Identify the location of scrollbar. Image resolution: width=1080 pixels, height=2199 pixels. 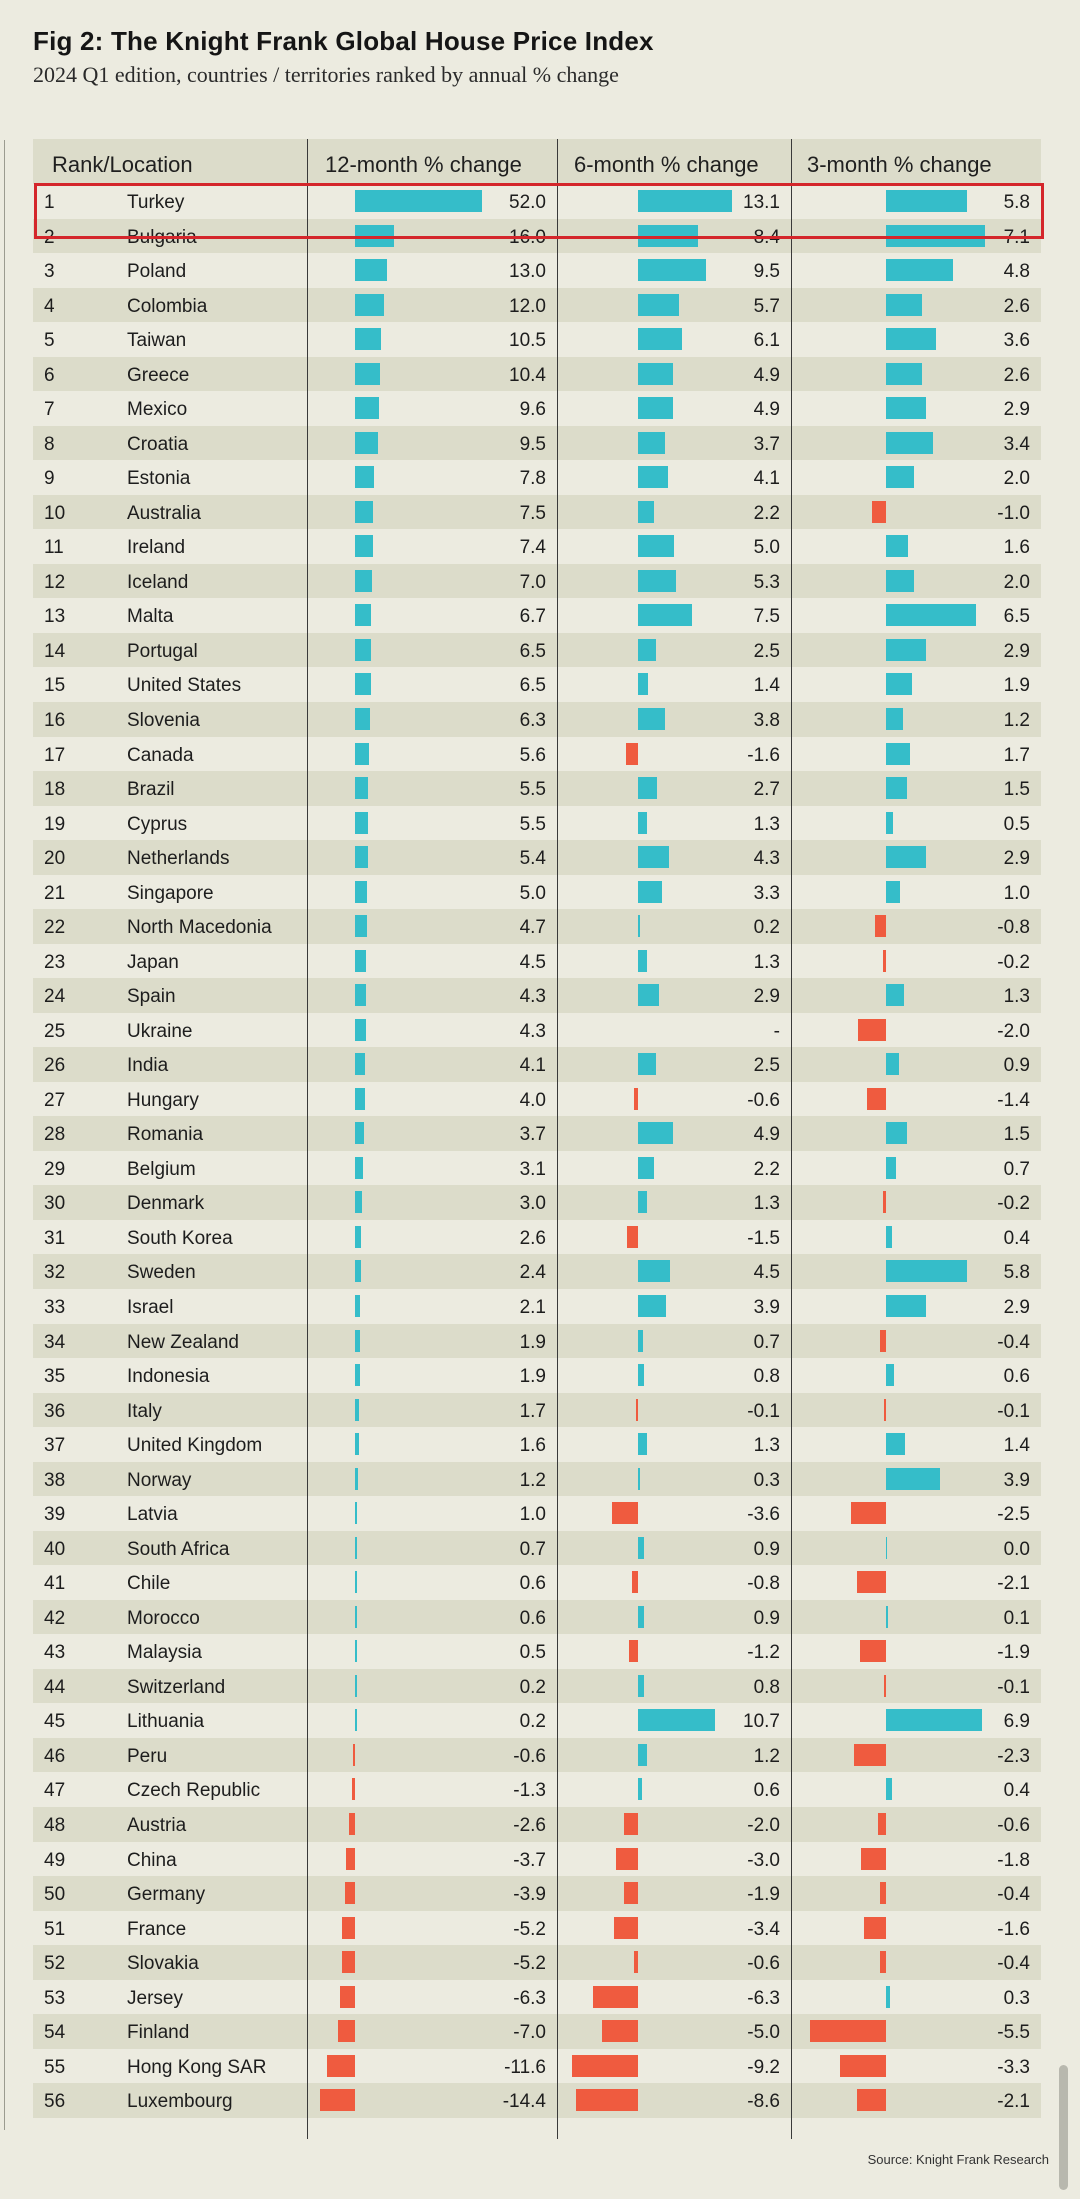
(1063, 2127).